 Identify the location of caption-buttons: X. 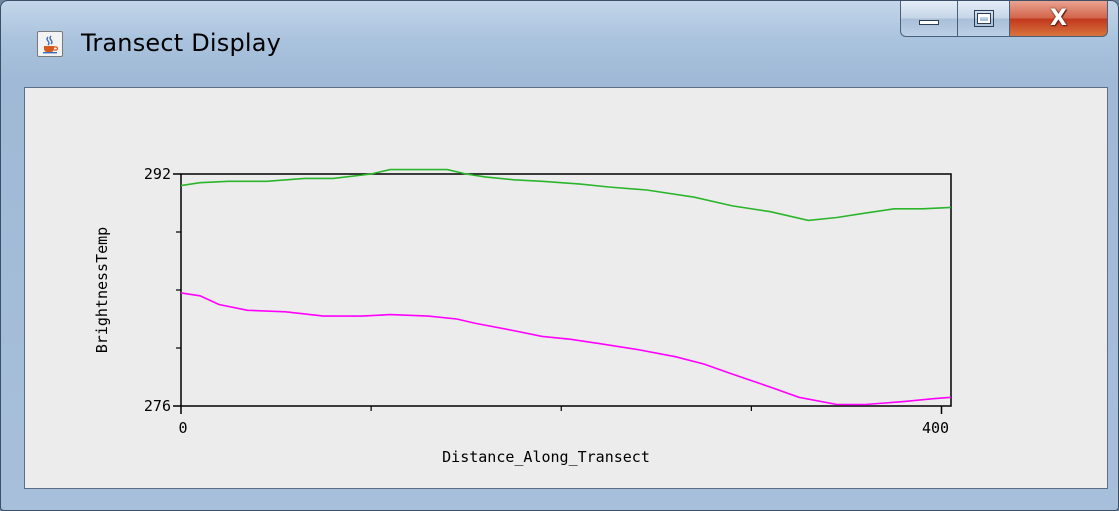
(1004, 19).